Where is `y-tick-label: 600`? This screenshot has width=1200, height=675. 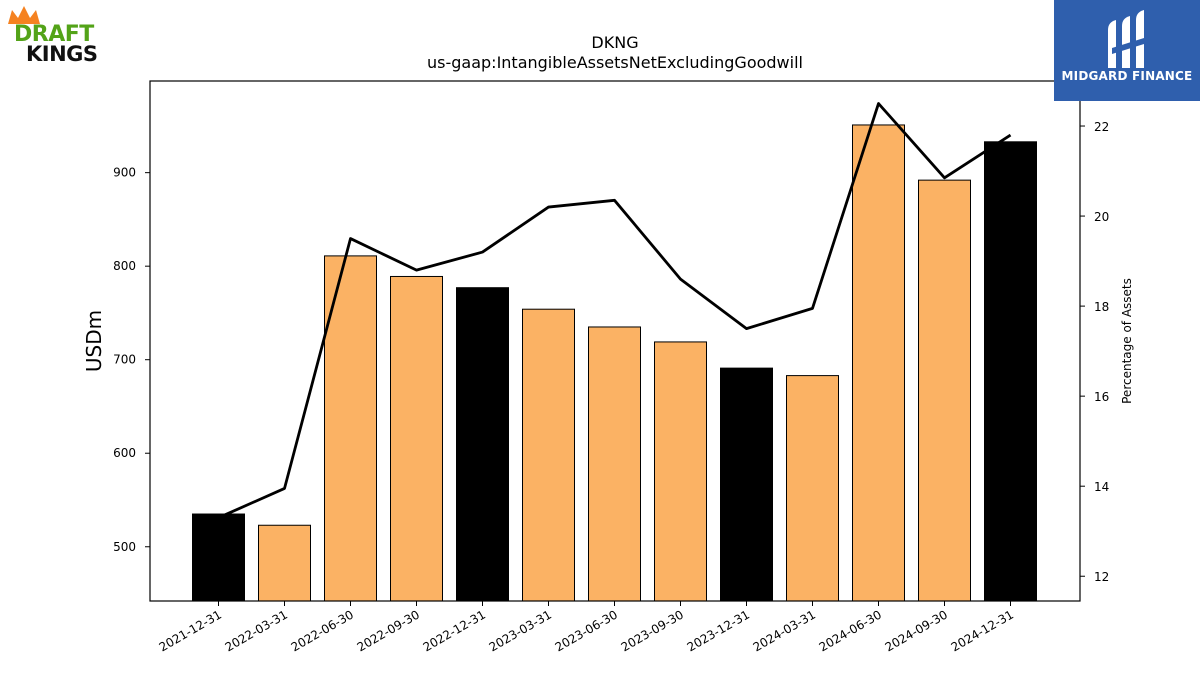
y-tick-label: 600 is located at coordinates (124, 453).